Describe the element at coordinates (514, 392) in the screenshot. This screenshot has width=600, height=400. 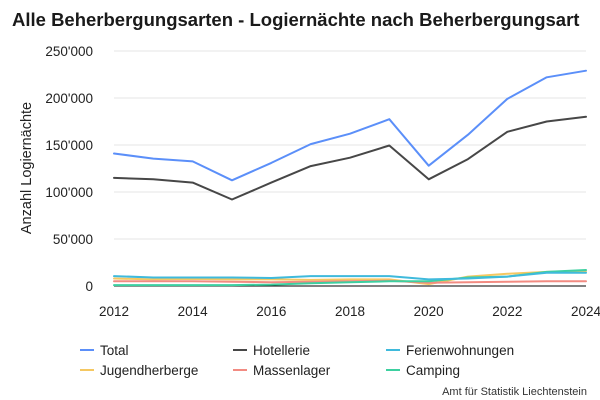
I see `source-note: Amt für Statistik Liechtenstein` at that location.